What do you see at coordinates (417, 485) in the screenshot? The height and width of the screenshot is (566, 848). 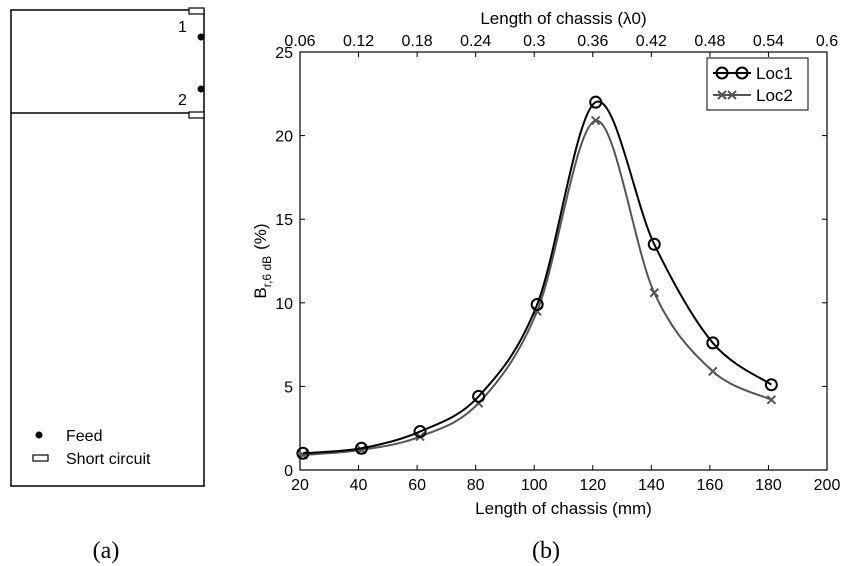 I see `x-tick-label: 60` at bounding box center [417, 485].